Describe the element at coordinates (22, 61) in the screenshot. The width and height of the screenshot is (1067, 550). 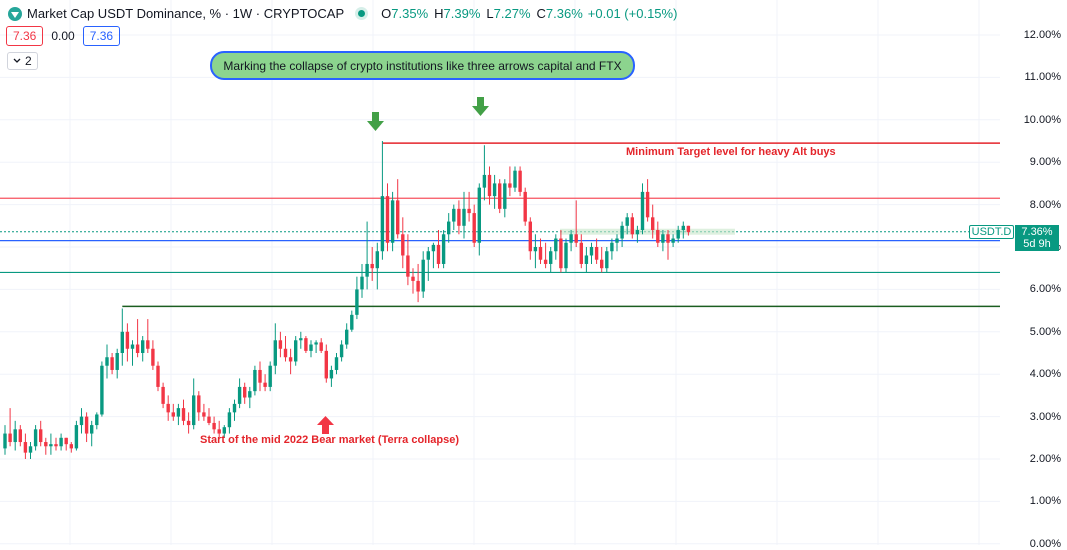
I see `collapse-indicators-button: 2` at that location.